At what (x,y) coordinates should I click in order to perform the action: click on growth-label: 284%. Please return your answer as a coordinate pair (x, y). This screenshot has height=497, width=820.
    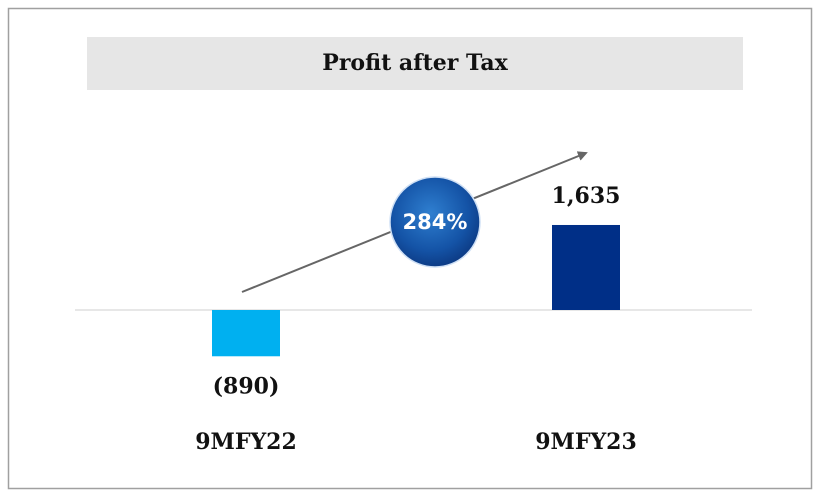
    Looking at the image, I should click on (435, 222).